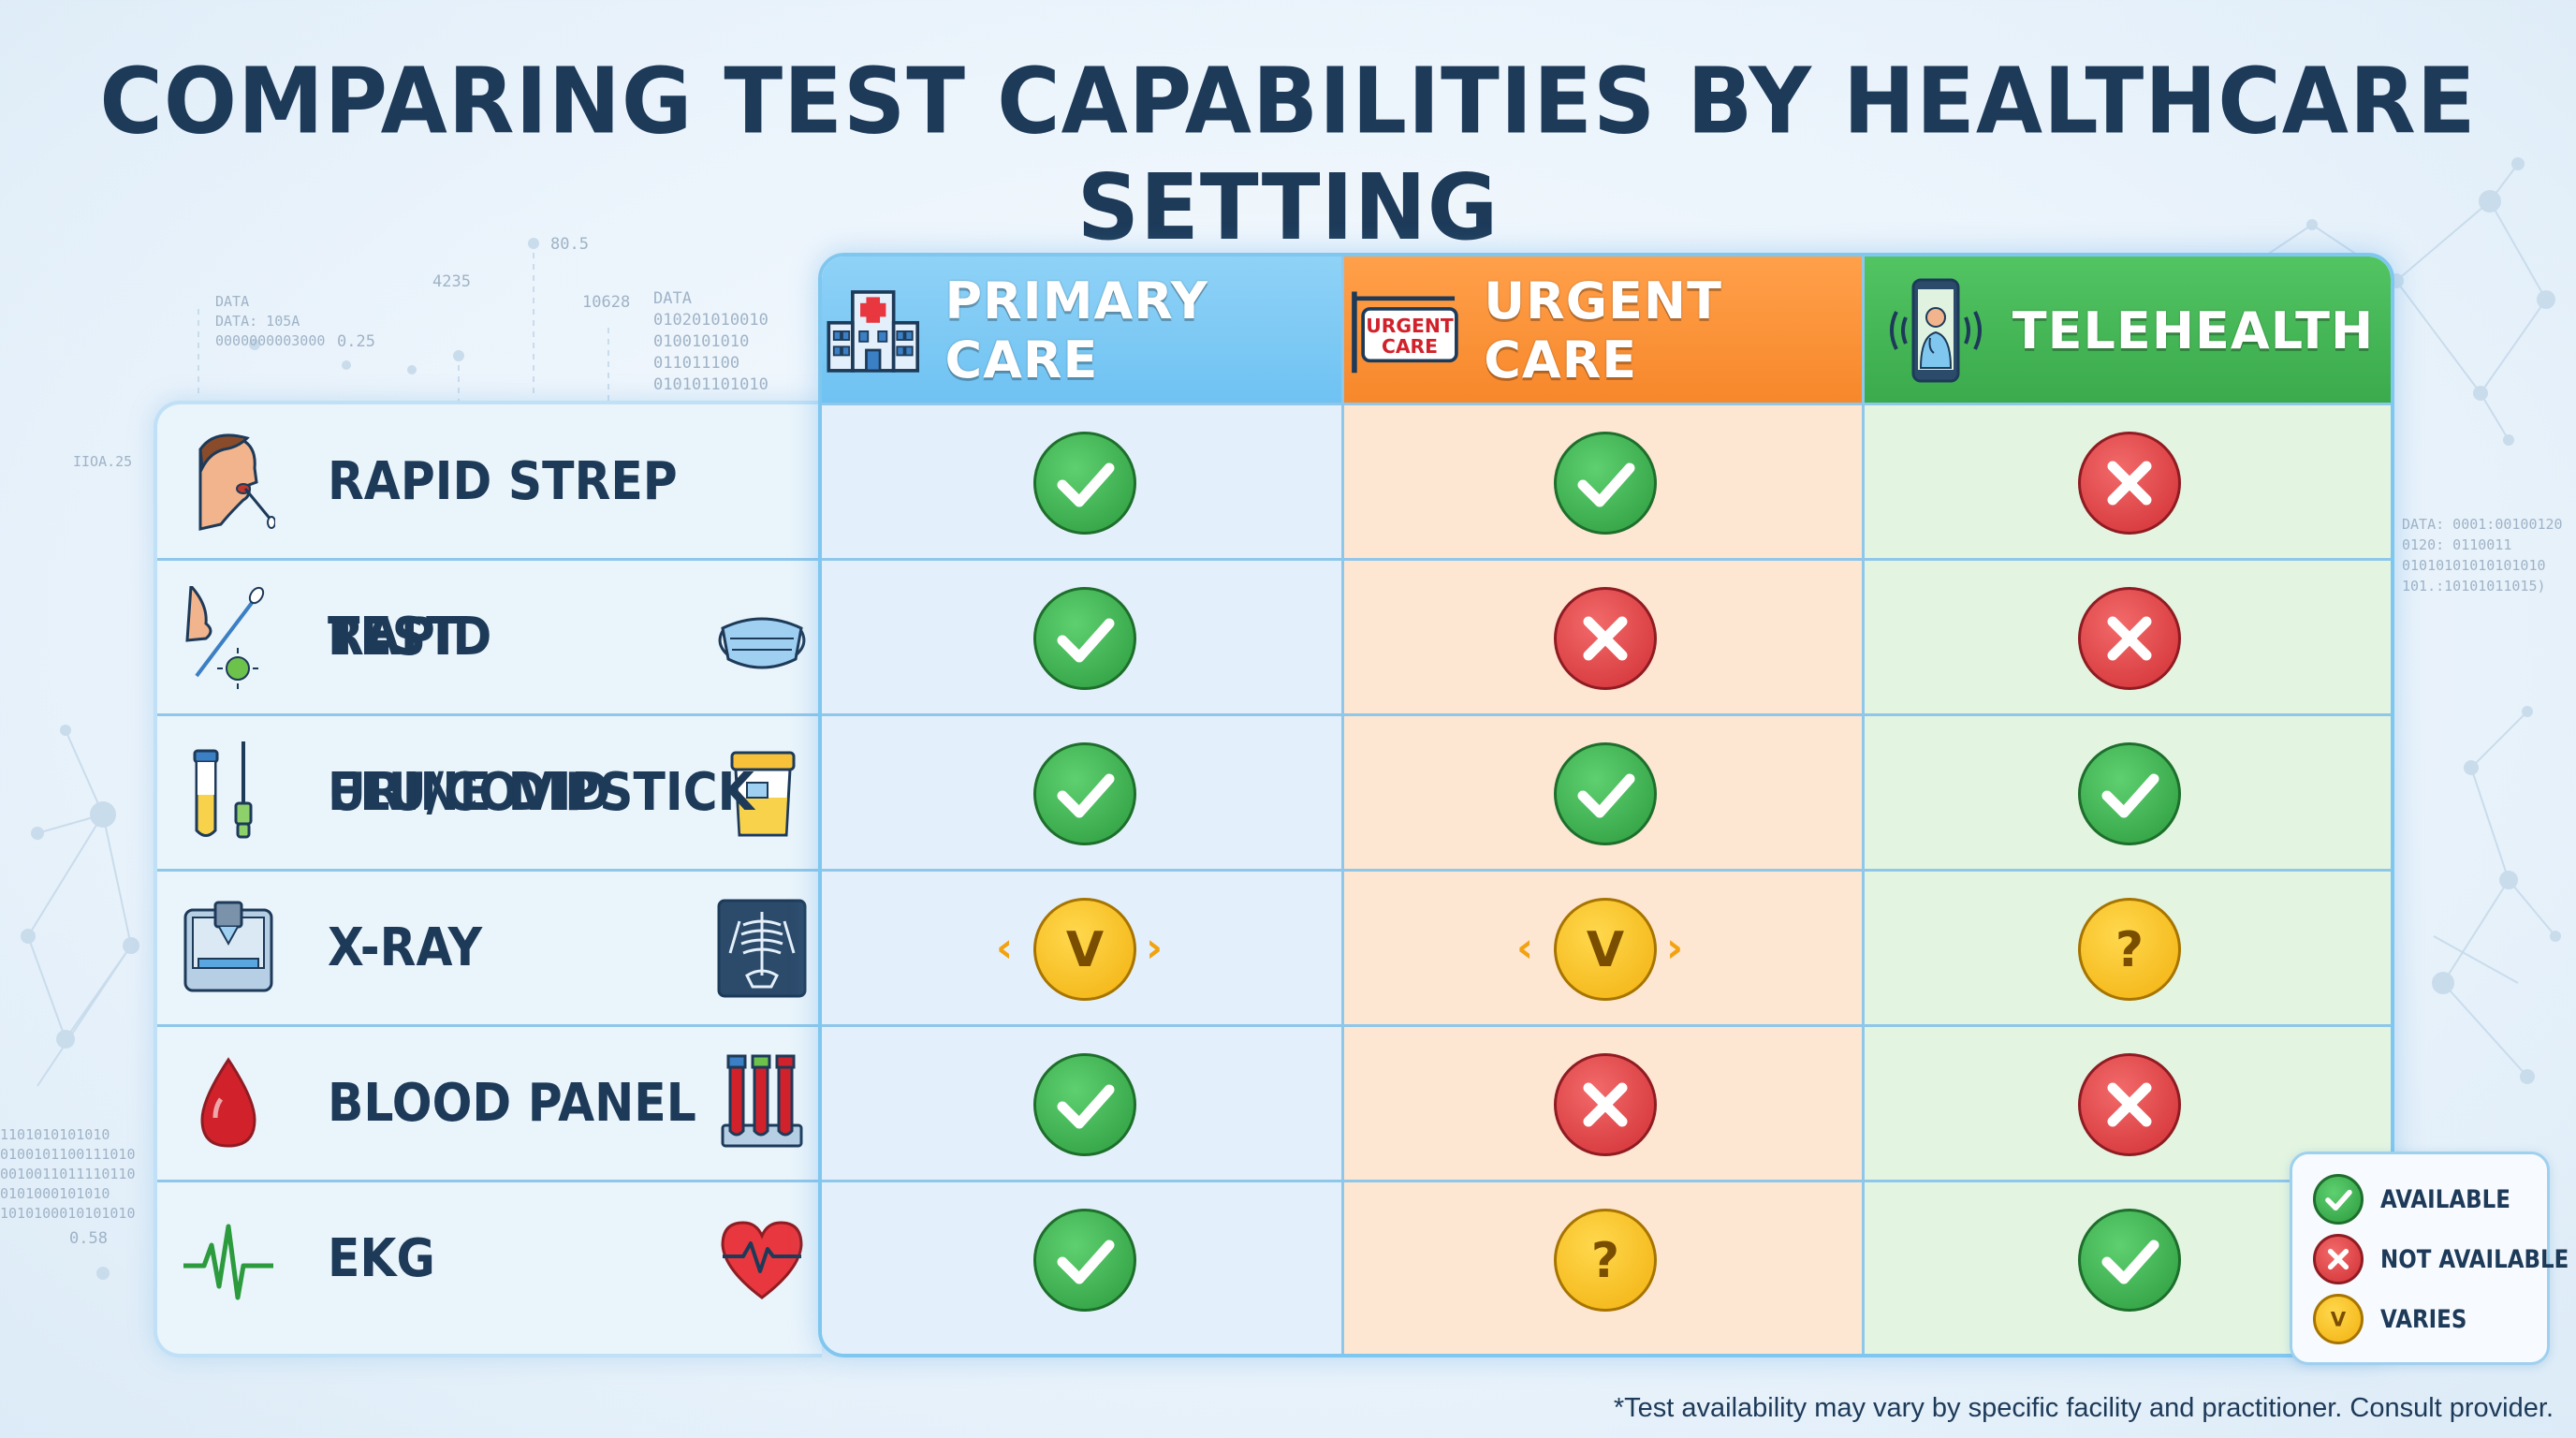  Describe the element at coordinates (1410, 336) in the screenshot. I see `urgent-sign-text: URGENT CARE` at that location.